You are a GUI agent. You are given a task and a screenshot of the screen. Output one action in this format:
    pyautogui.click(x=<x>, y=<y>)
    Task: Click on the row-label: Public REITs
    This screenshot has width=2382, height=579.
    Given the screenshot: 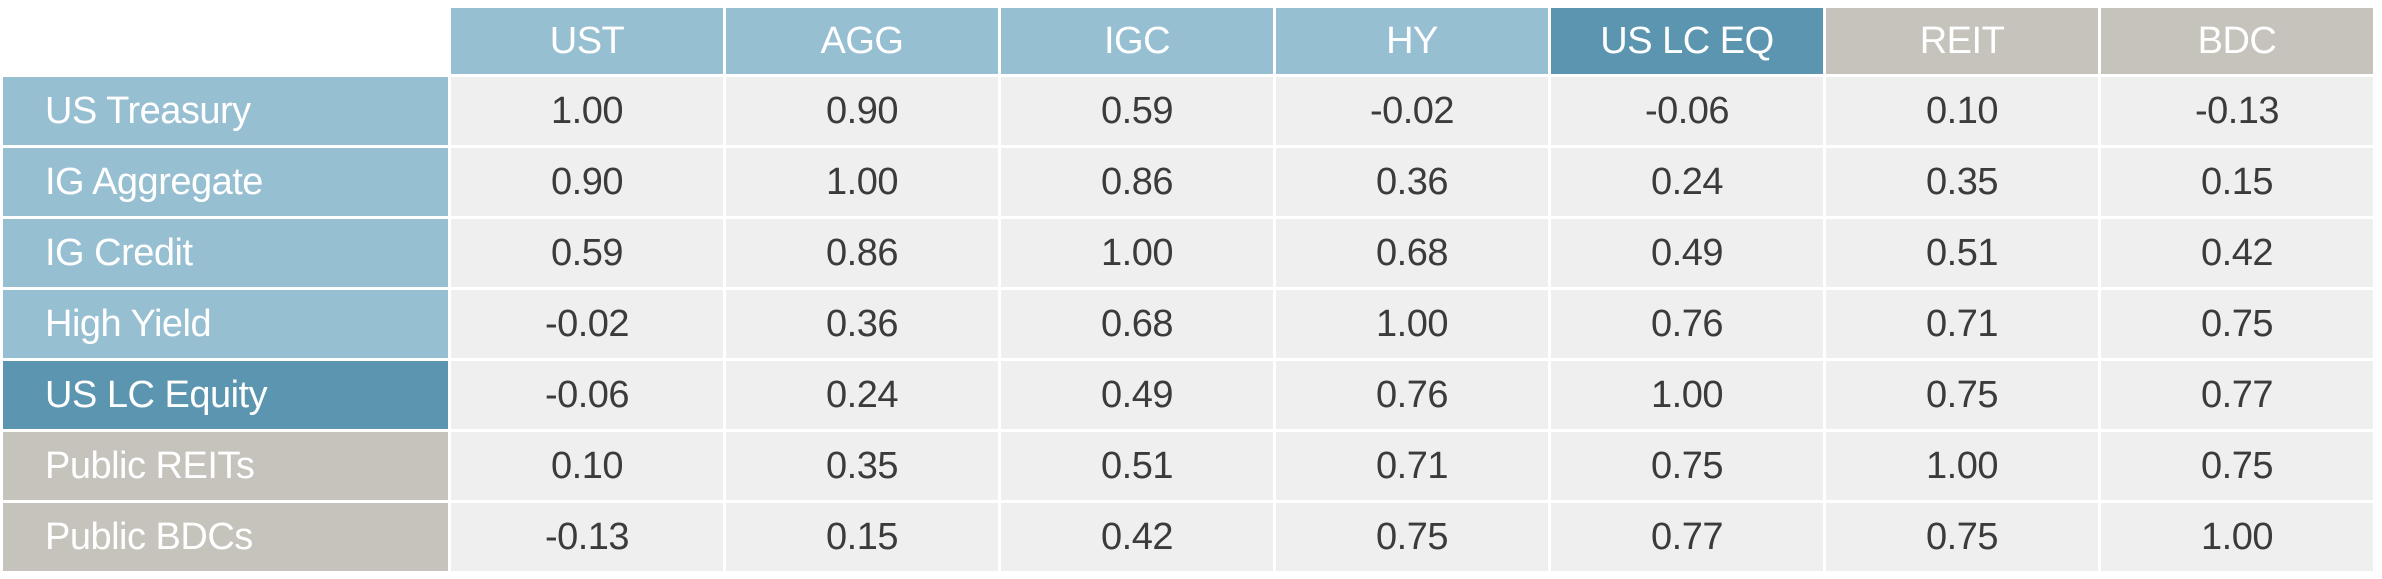 What is the action you would take?
    pyautogui.click(x=225, y=466)
    